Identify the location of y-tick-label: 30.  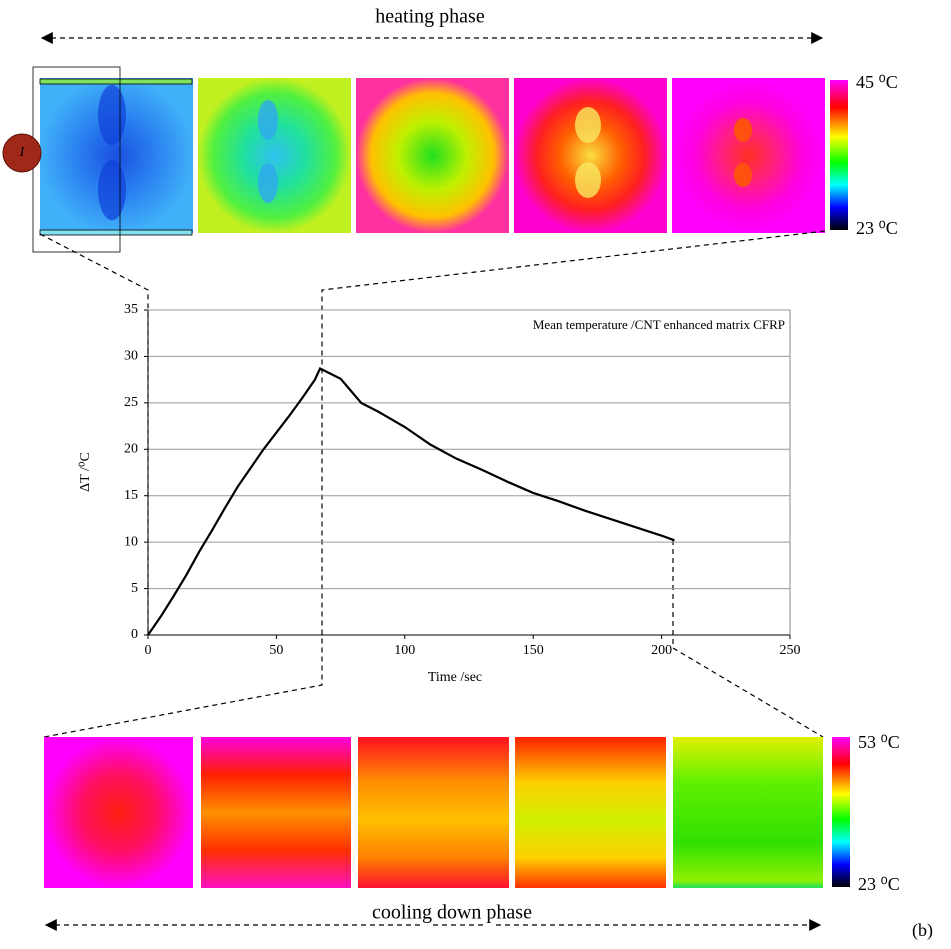
(131, 356).